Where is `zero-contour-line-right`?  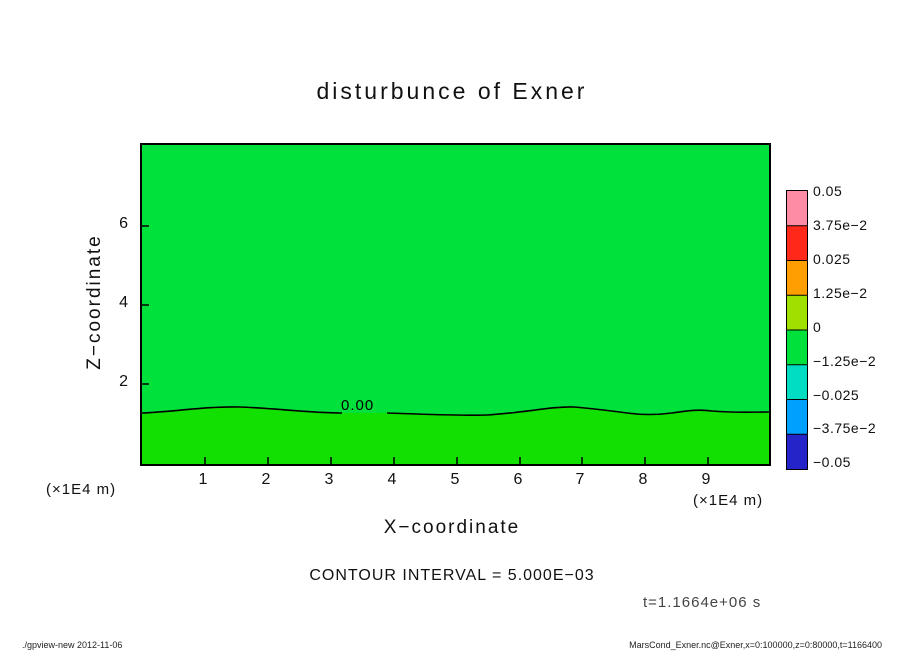
zero-contour-line-right is located at coordinates (577, 411).